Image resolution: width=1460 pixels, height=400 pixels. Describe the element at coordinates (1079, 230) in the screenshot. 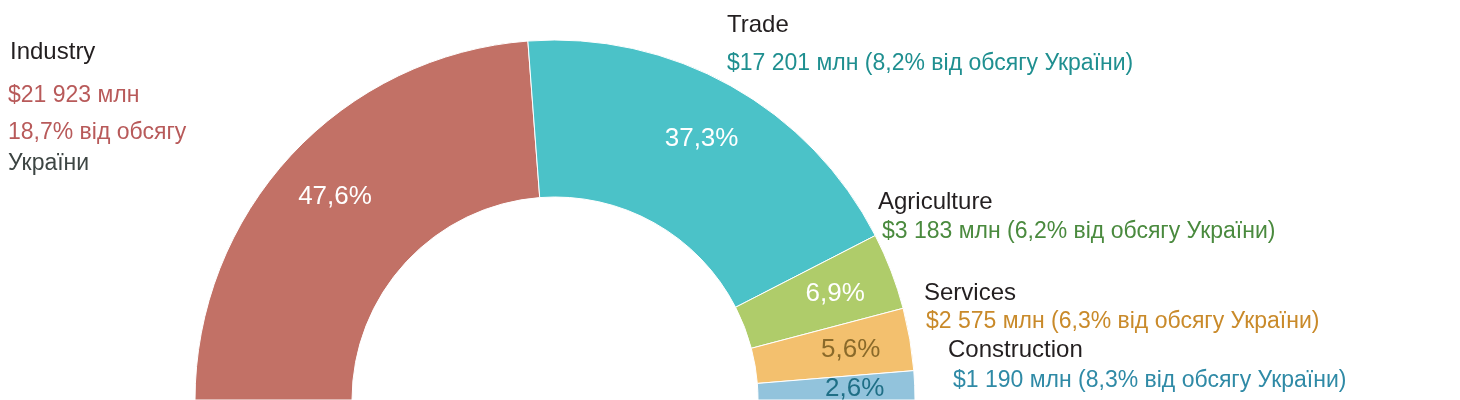

I see `text: $3 183 млн (6,2% від обсягу України)` at that location.